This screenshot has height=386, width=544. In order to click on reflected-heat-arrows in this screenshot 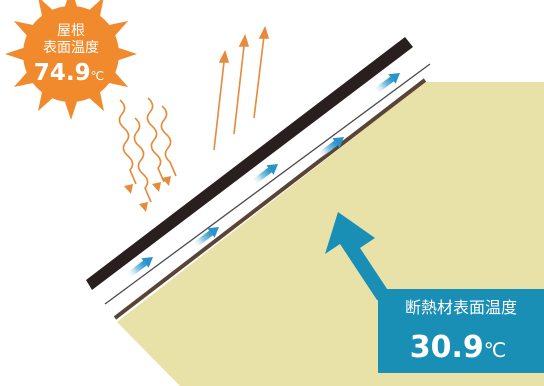, I will do `click(241, 88)`.